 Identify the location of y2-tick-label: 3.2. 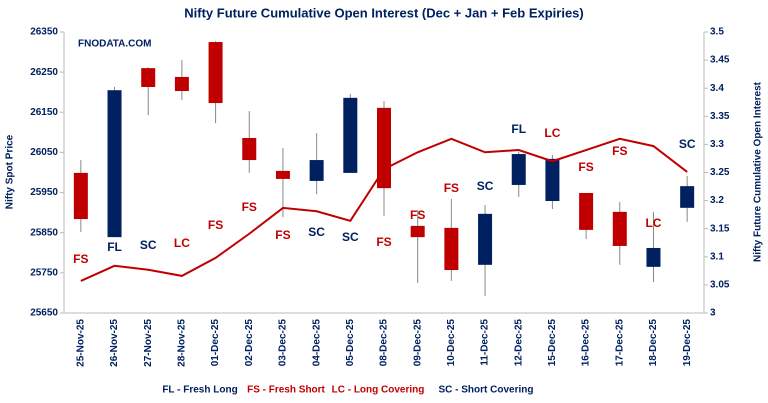
(717, 200).